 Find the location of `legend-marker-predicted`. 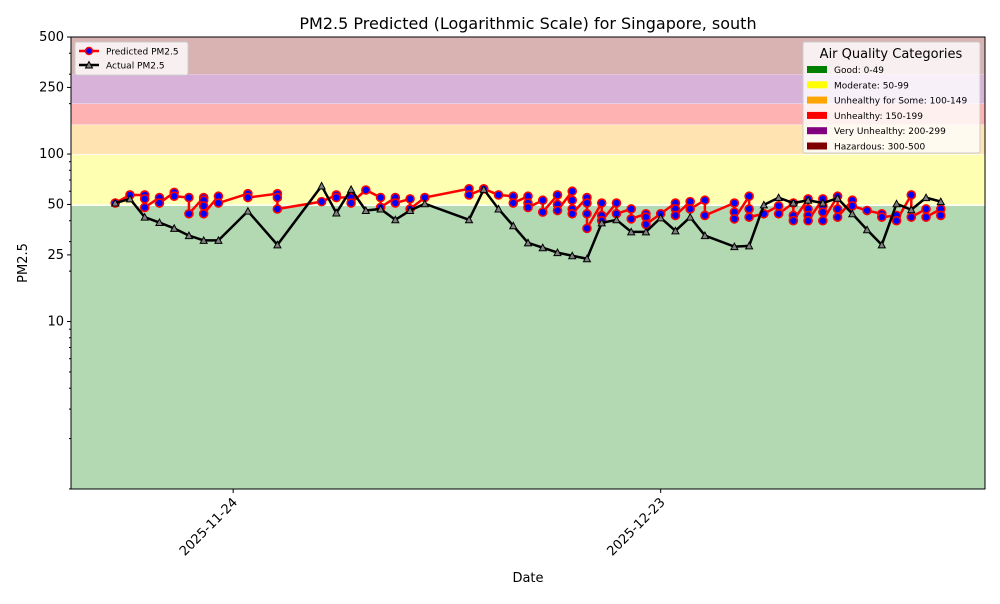

legend-marker-predicted is located at coordinates (89, 51).